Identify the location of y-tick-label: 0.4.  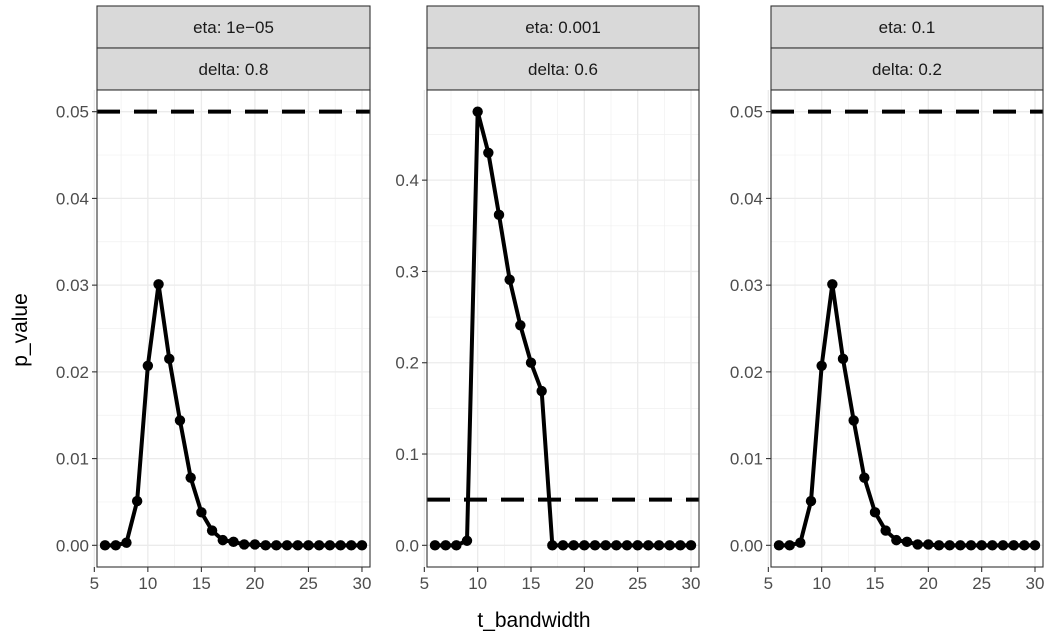
(407, 180).